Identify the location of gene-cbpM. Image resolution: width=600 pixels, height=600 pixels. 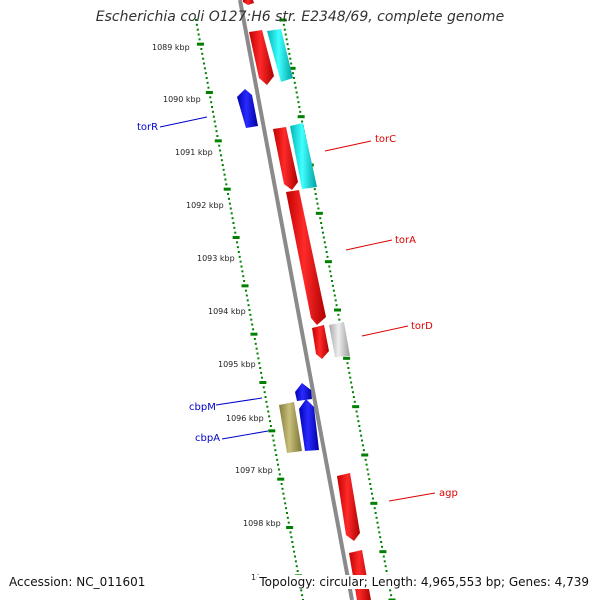
(303, 392).